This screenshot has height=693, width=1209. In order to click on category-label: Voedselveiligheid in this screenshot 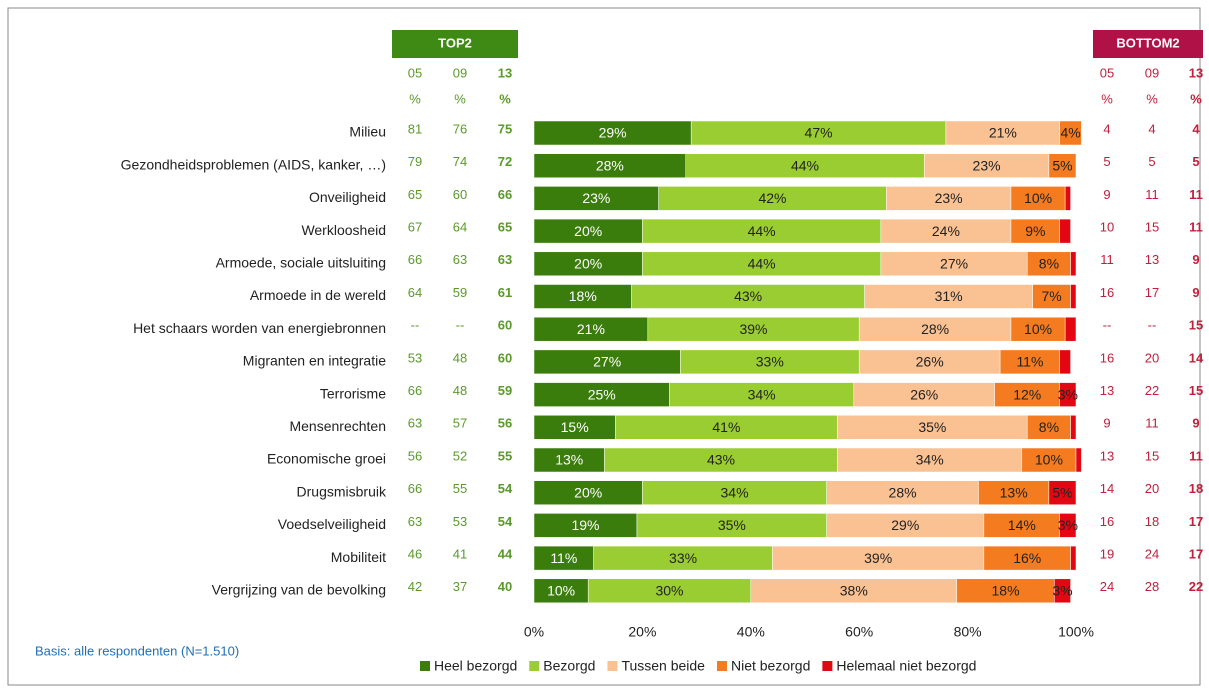, I will do `click(332, 524)`.